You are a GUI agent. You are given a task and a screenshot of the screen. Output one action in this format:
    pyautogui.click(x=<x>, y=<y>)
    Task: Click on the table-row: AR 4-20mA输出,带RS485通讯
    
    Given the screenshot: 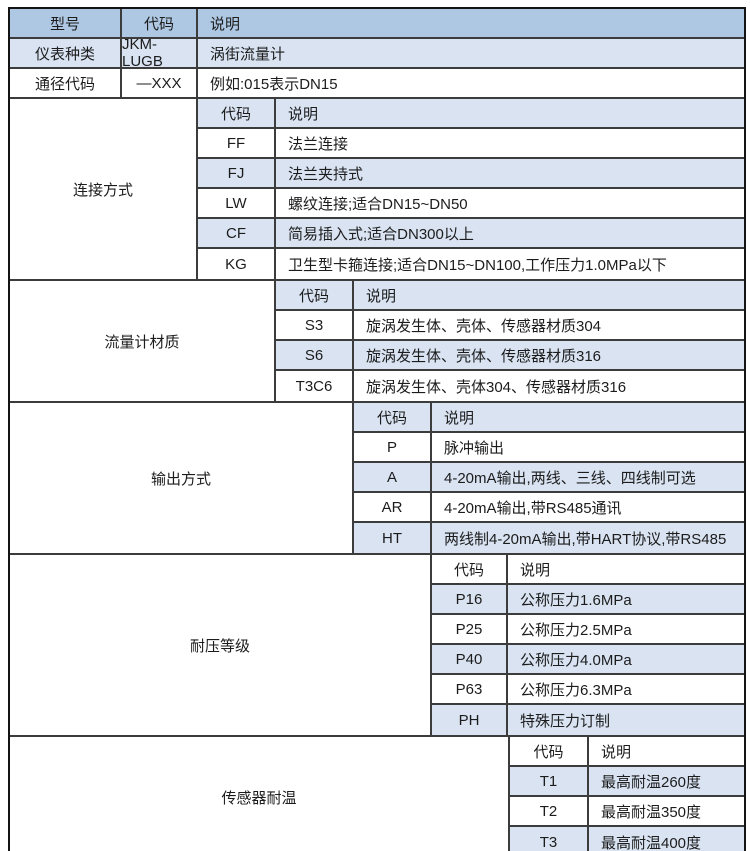 What is the action you would take?
    pyautogui.click(x=549, y=508)
    